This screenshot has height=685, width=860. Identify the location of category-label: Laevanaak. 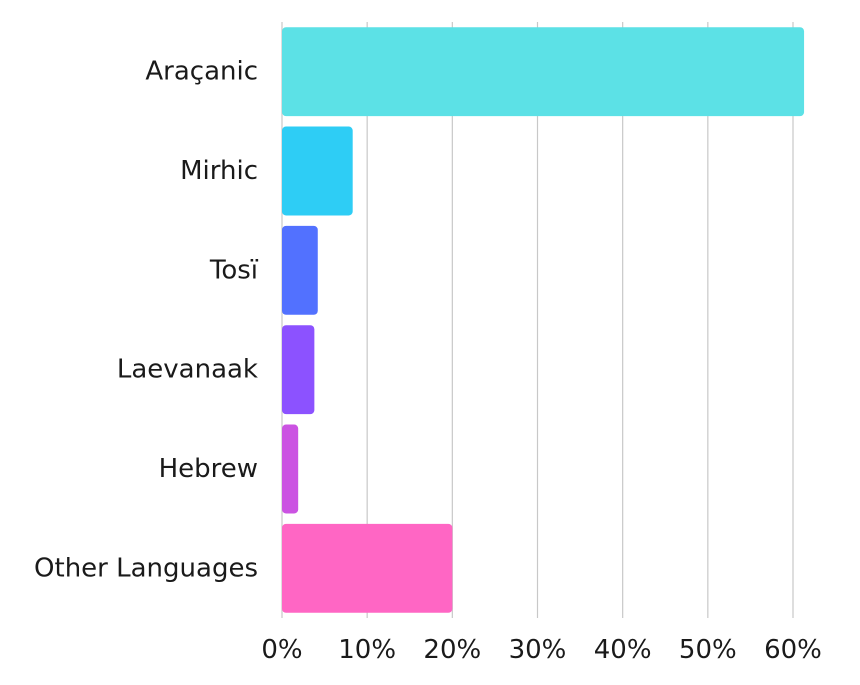
(187, 370).